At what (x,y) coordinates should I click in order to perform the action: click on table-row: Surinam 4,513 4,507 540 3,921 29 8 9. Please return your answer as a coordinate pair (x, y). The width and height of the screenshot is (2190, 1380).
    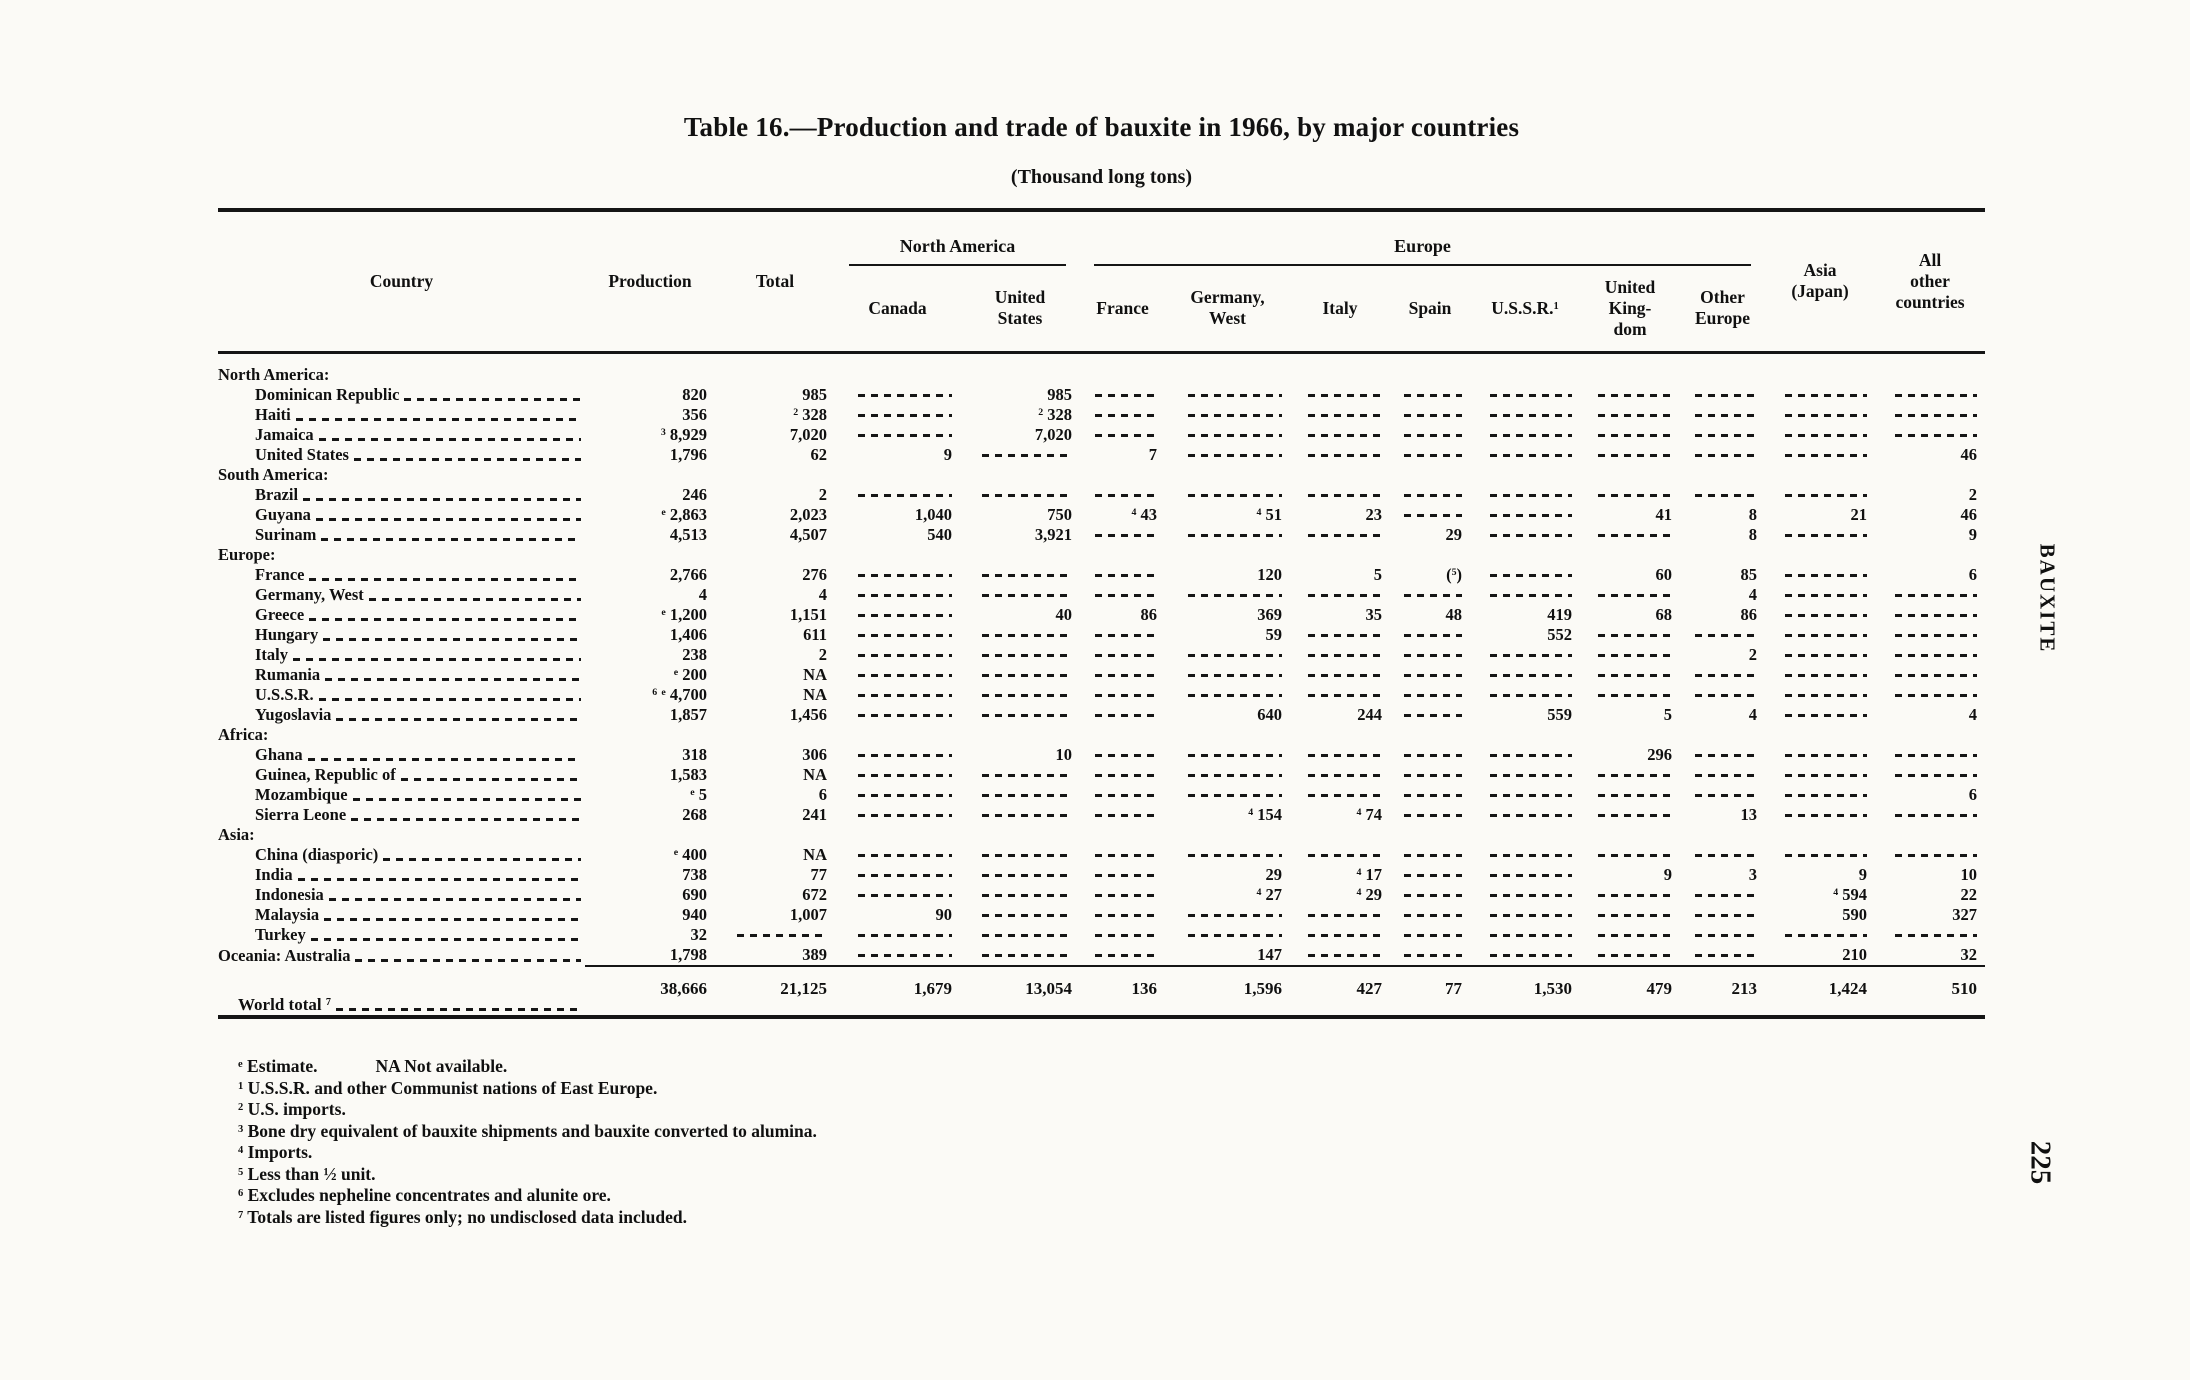
    Looking at the image, I should click on (1101, 535).